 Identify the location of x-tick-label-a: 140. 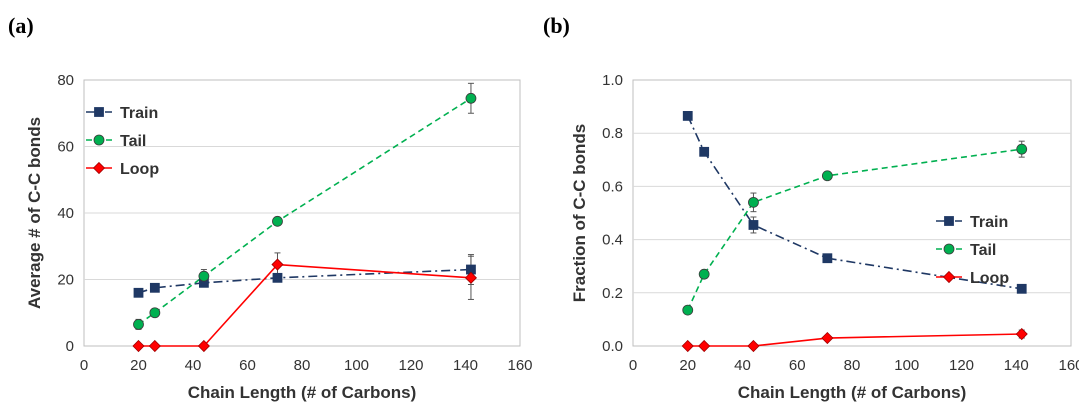
(465, 365).